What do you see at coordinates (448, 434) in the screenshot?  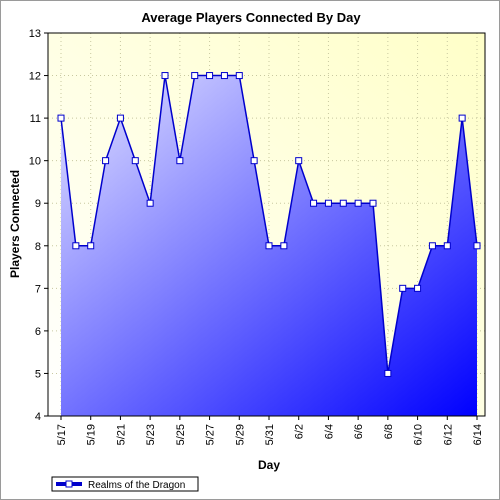 I see `x-tick-label: 6/12` at bounding box center [448, 434].